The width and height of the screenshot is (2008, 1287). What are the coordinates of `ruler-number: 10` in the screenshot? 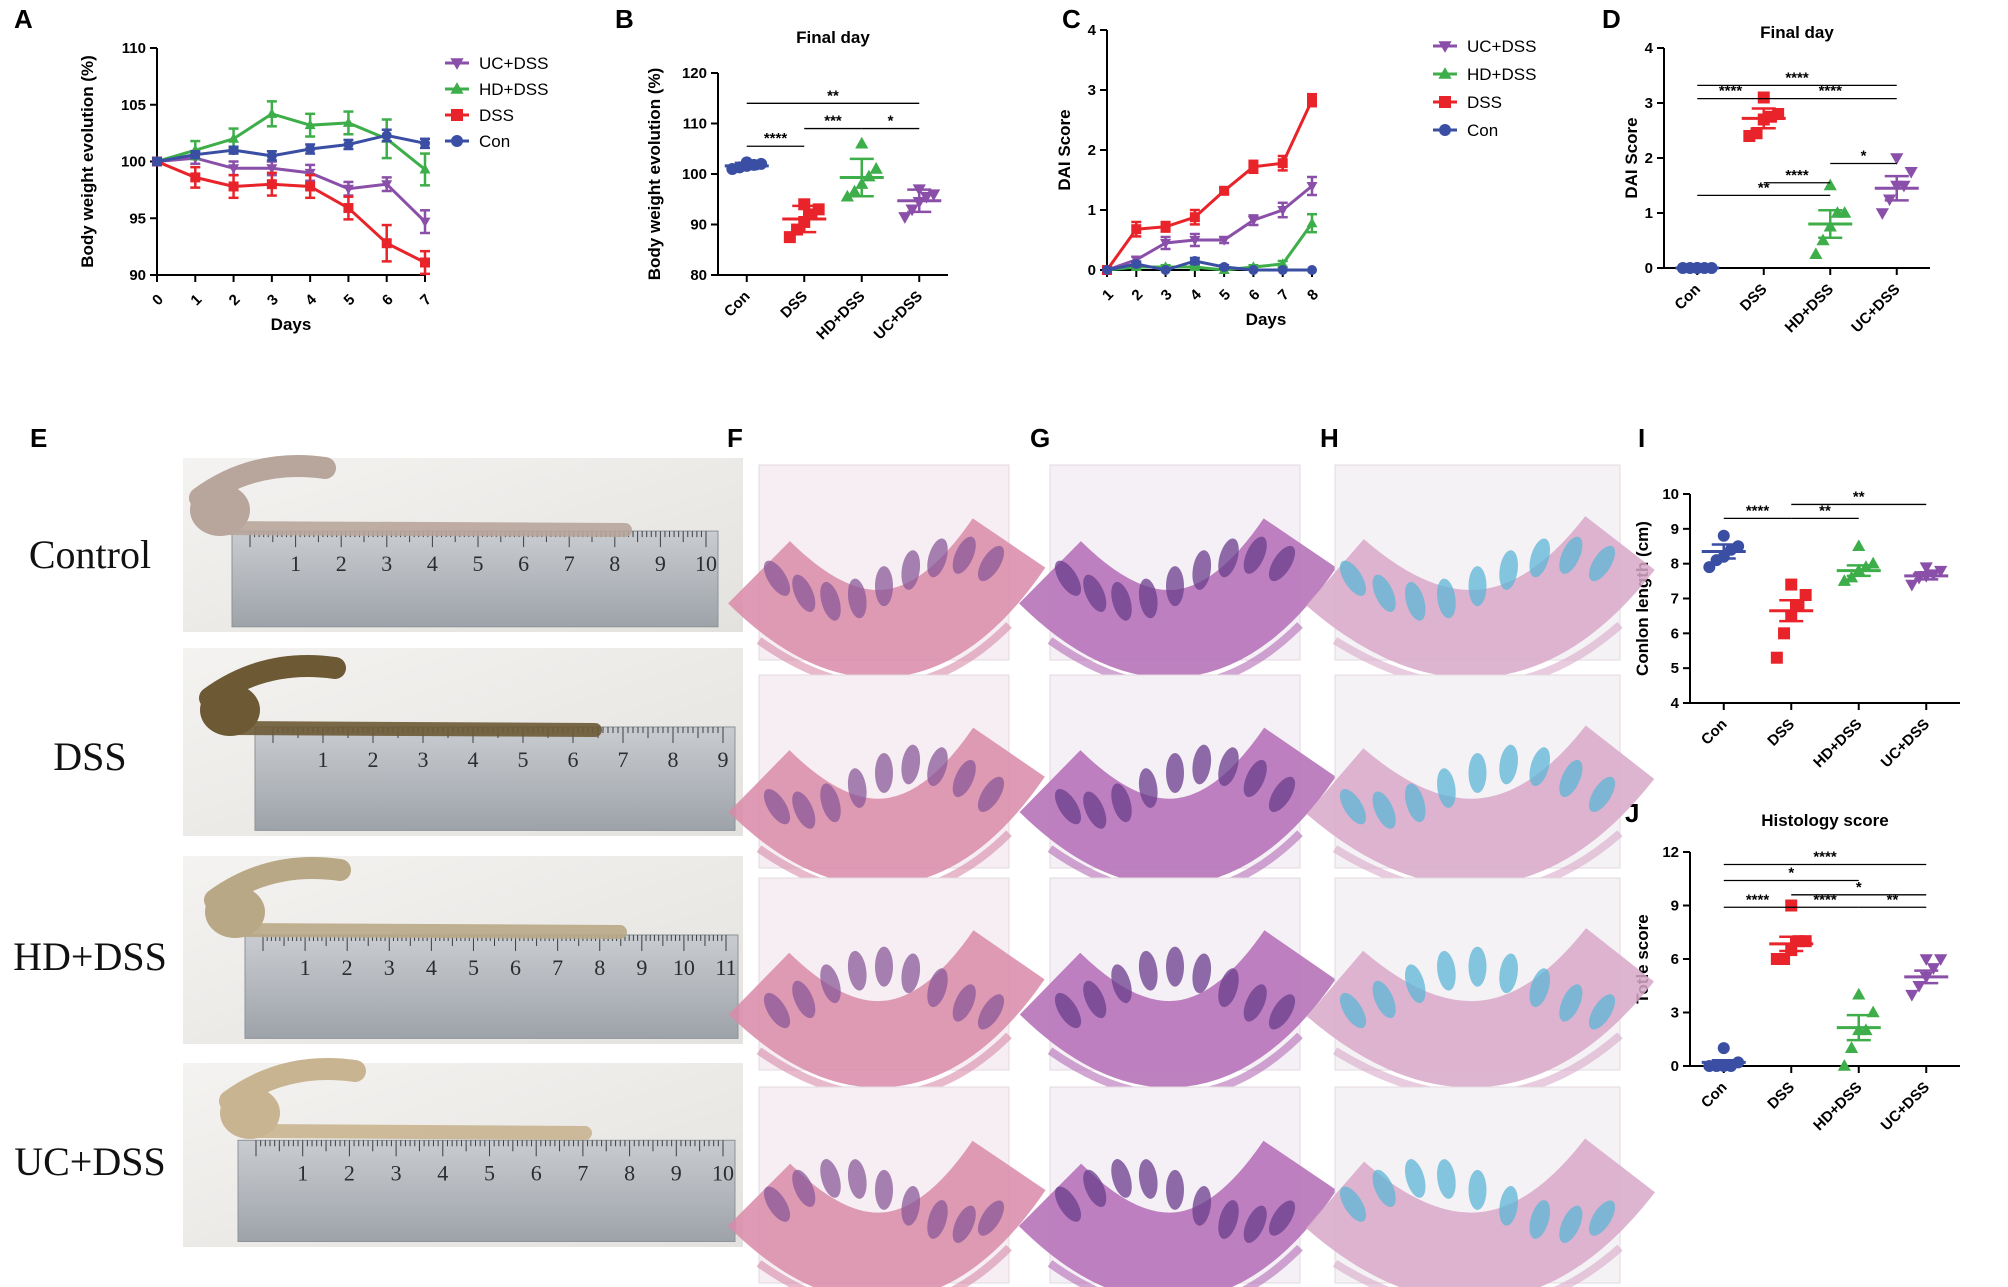 It's located at (684, 967).